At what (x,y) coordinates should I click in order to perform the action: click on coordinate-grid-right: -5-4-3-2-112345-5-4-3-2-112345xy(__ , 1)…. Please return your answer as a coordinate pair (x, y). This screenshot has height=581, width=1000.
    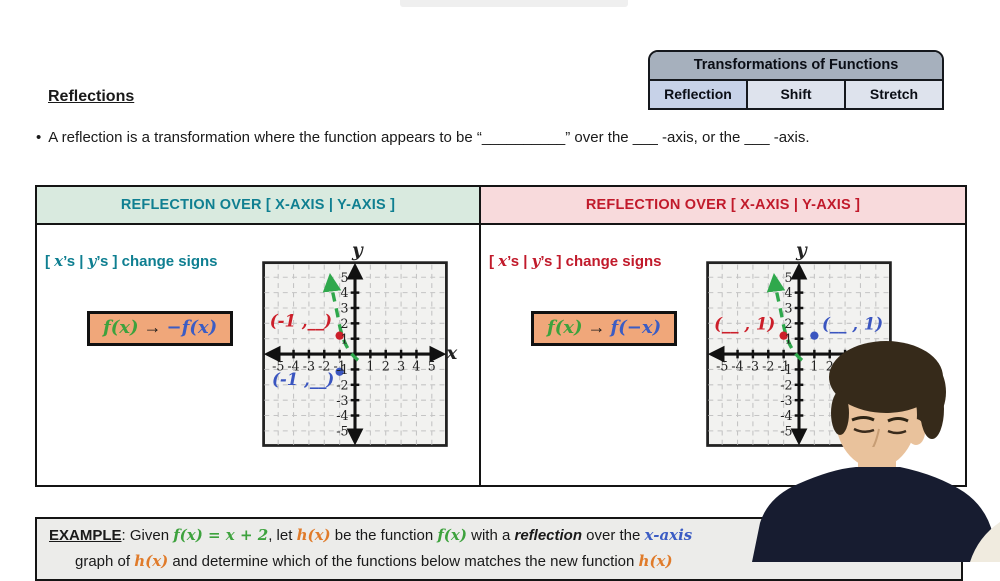
    Looking at the image, I should click on (804, 343).